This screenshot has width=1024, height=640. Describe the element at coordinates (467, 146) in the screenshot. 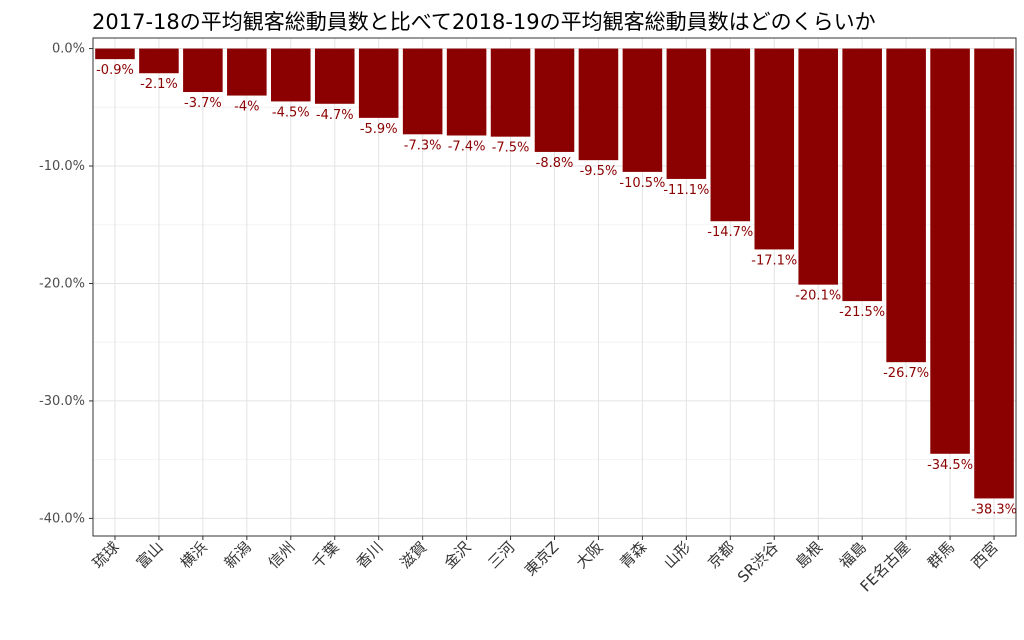

I see `data-label: -7.4%` at that location.